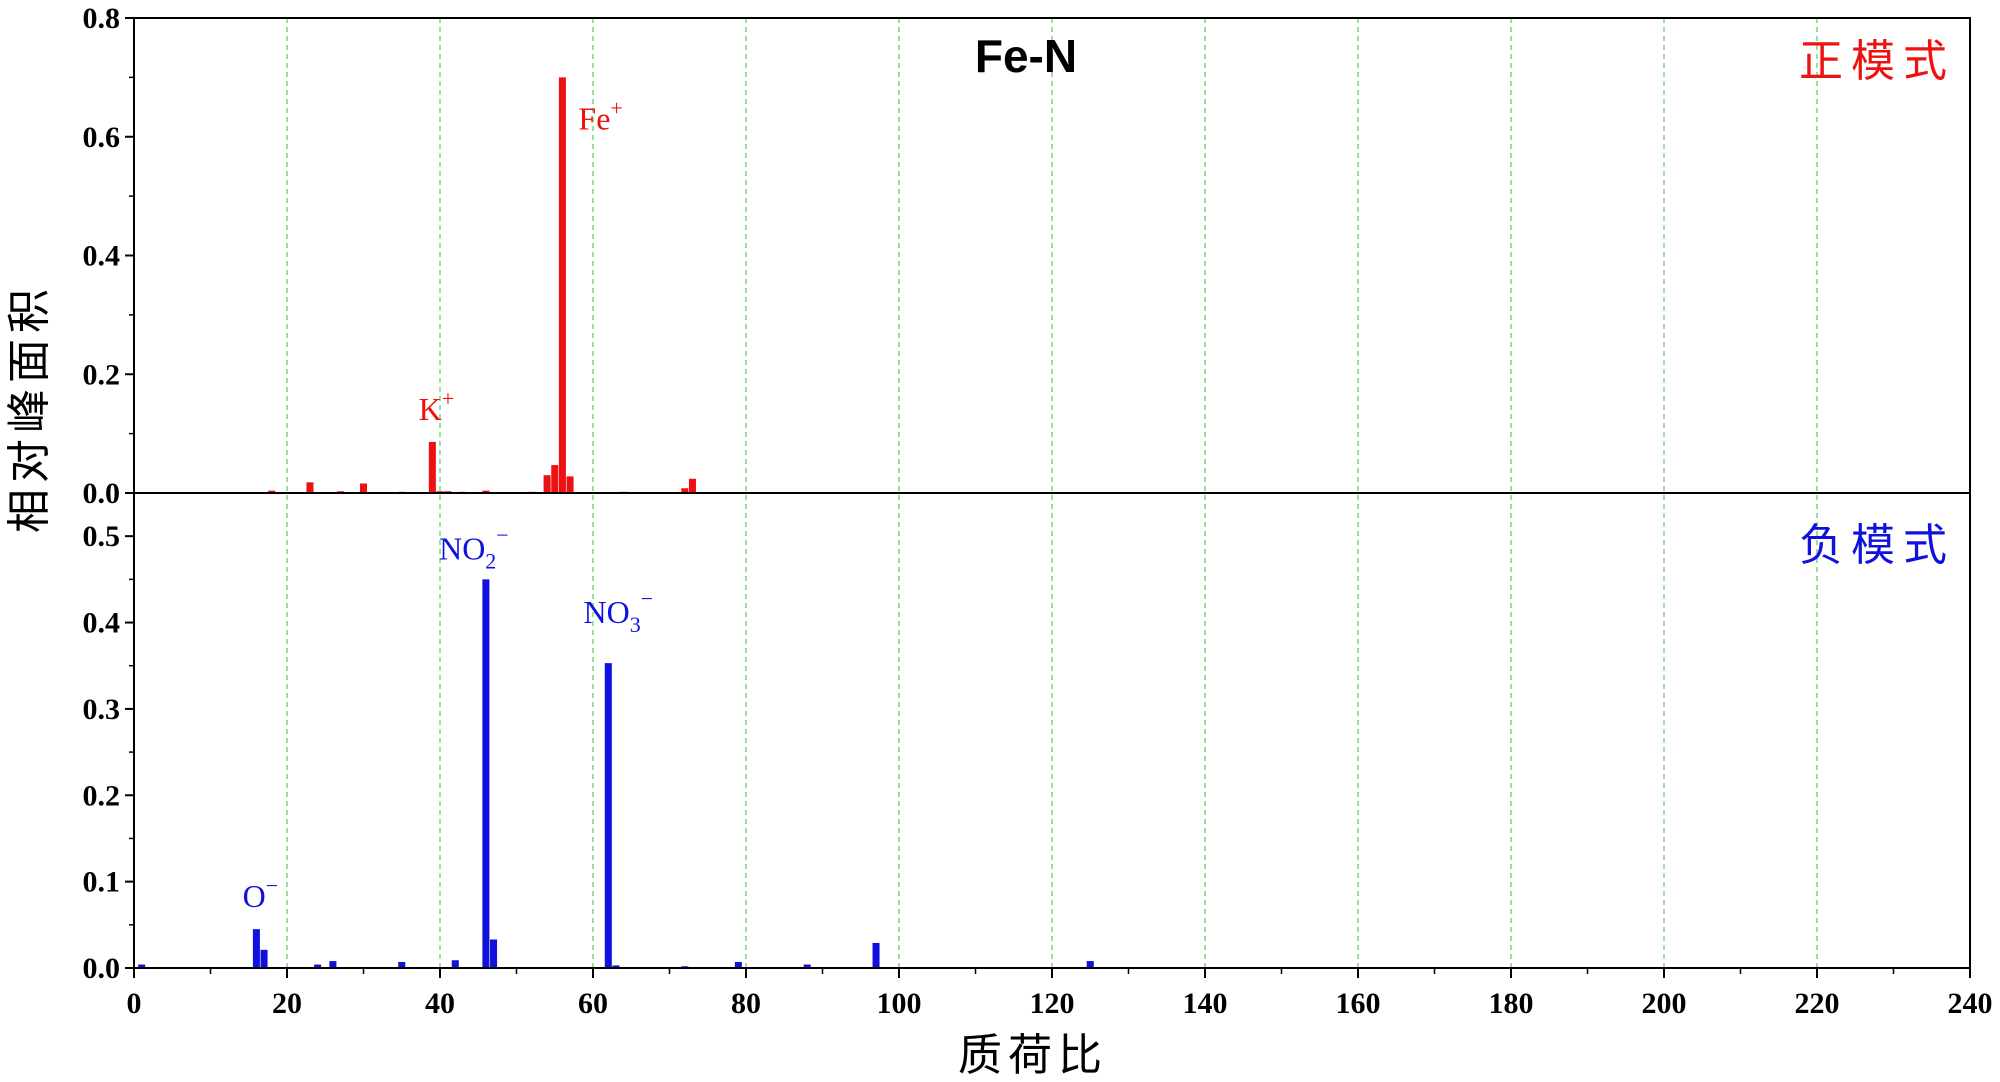  I want to click on x-tick-label: 0, so click(134, 1003).